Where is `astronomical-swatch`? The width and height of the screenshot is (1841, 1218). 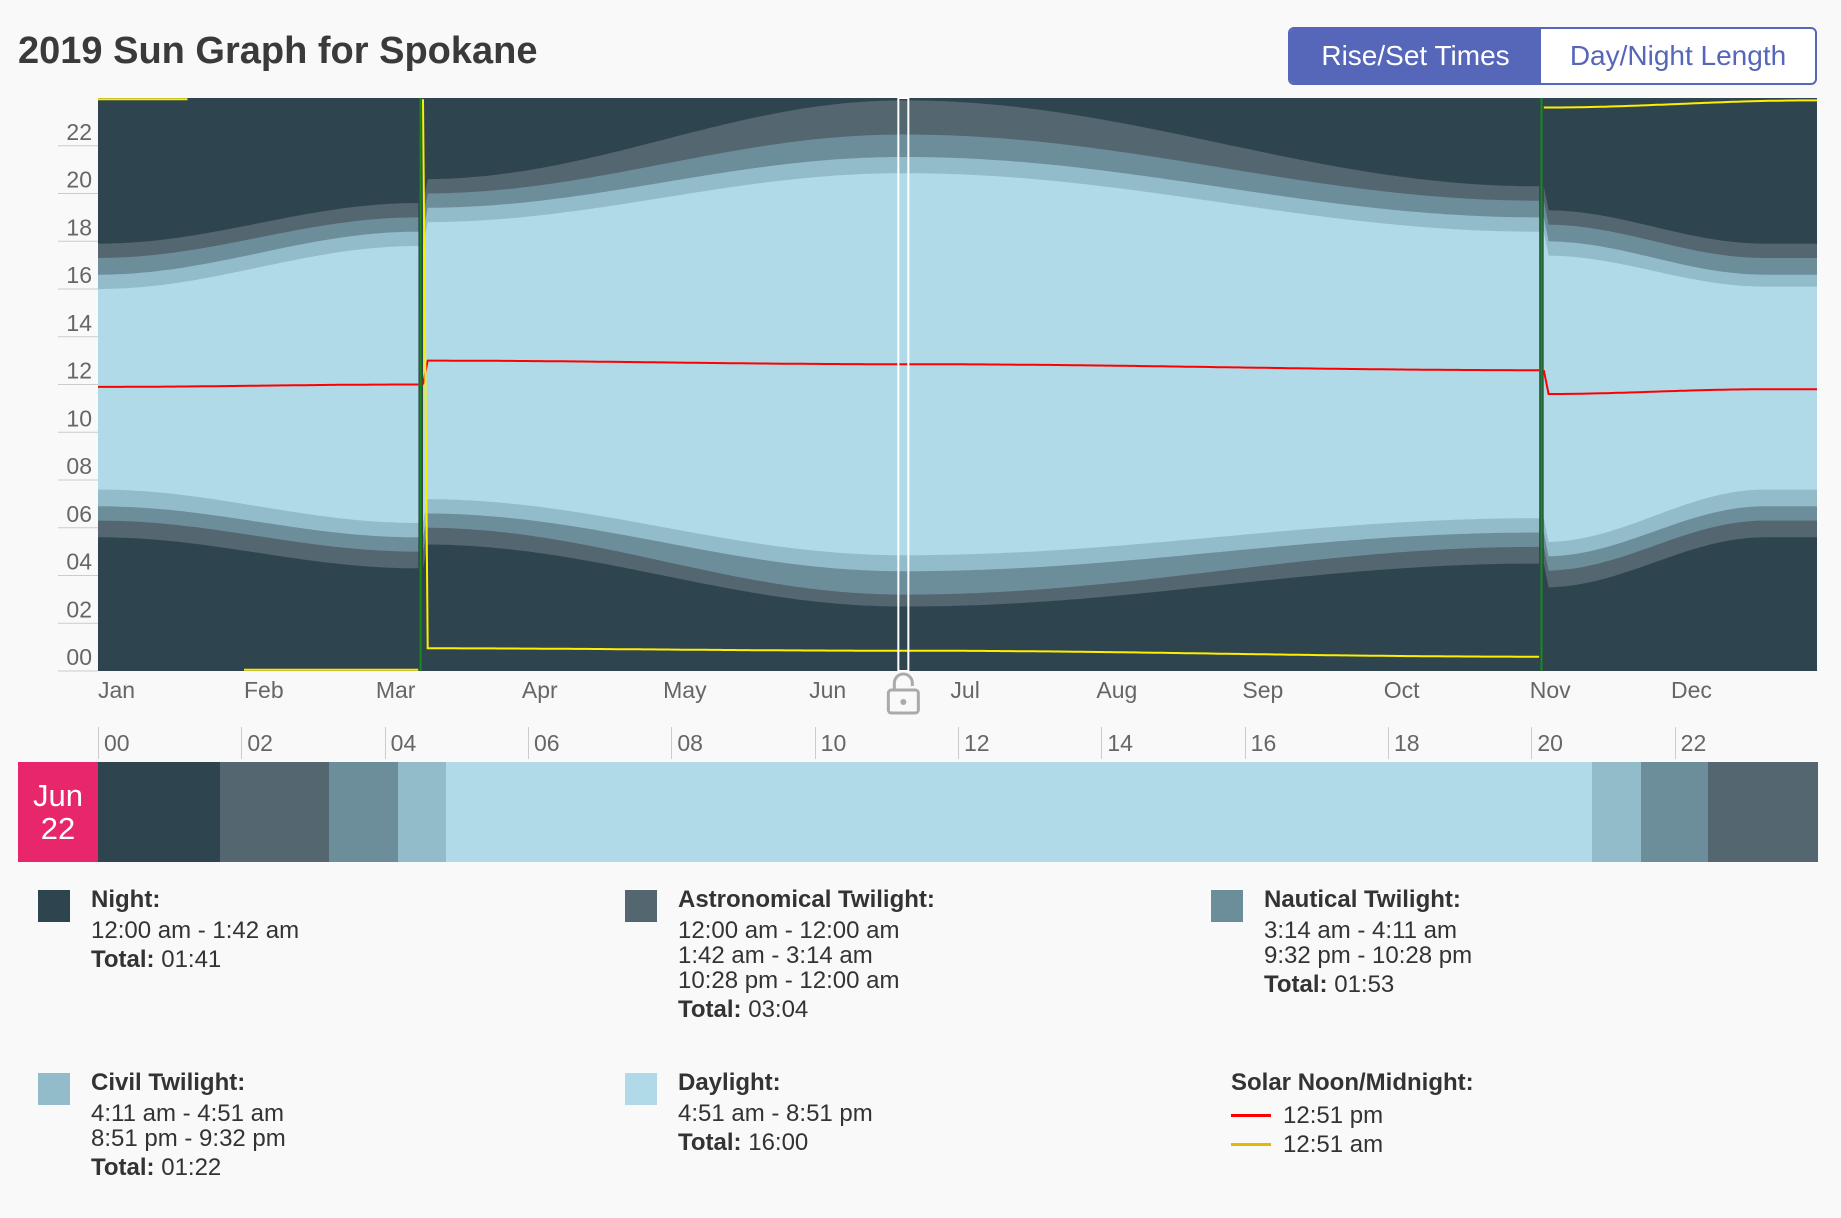
astronomical-swatch is located at coordinates (641, 906).